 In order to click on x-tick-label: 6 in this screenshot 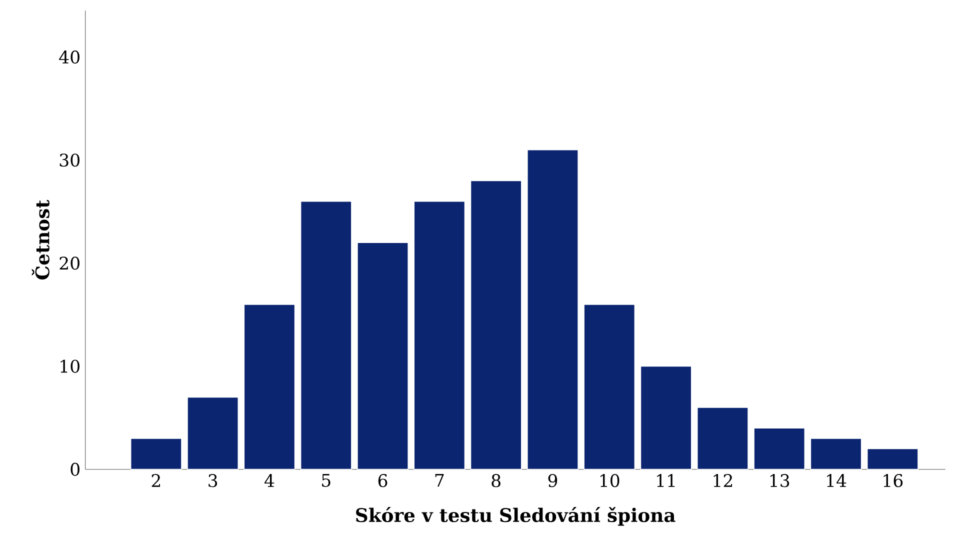, I will do `click(383, 481)`.